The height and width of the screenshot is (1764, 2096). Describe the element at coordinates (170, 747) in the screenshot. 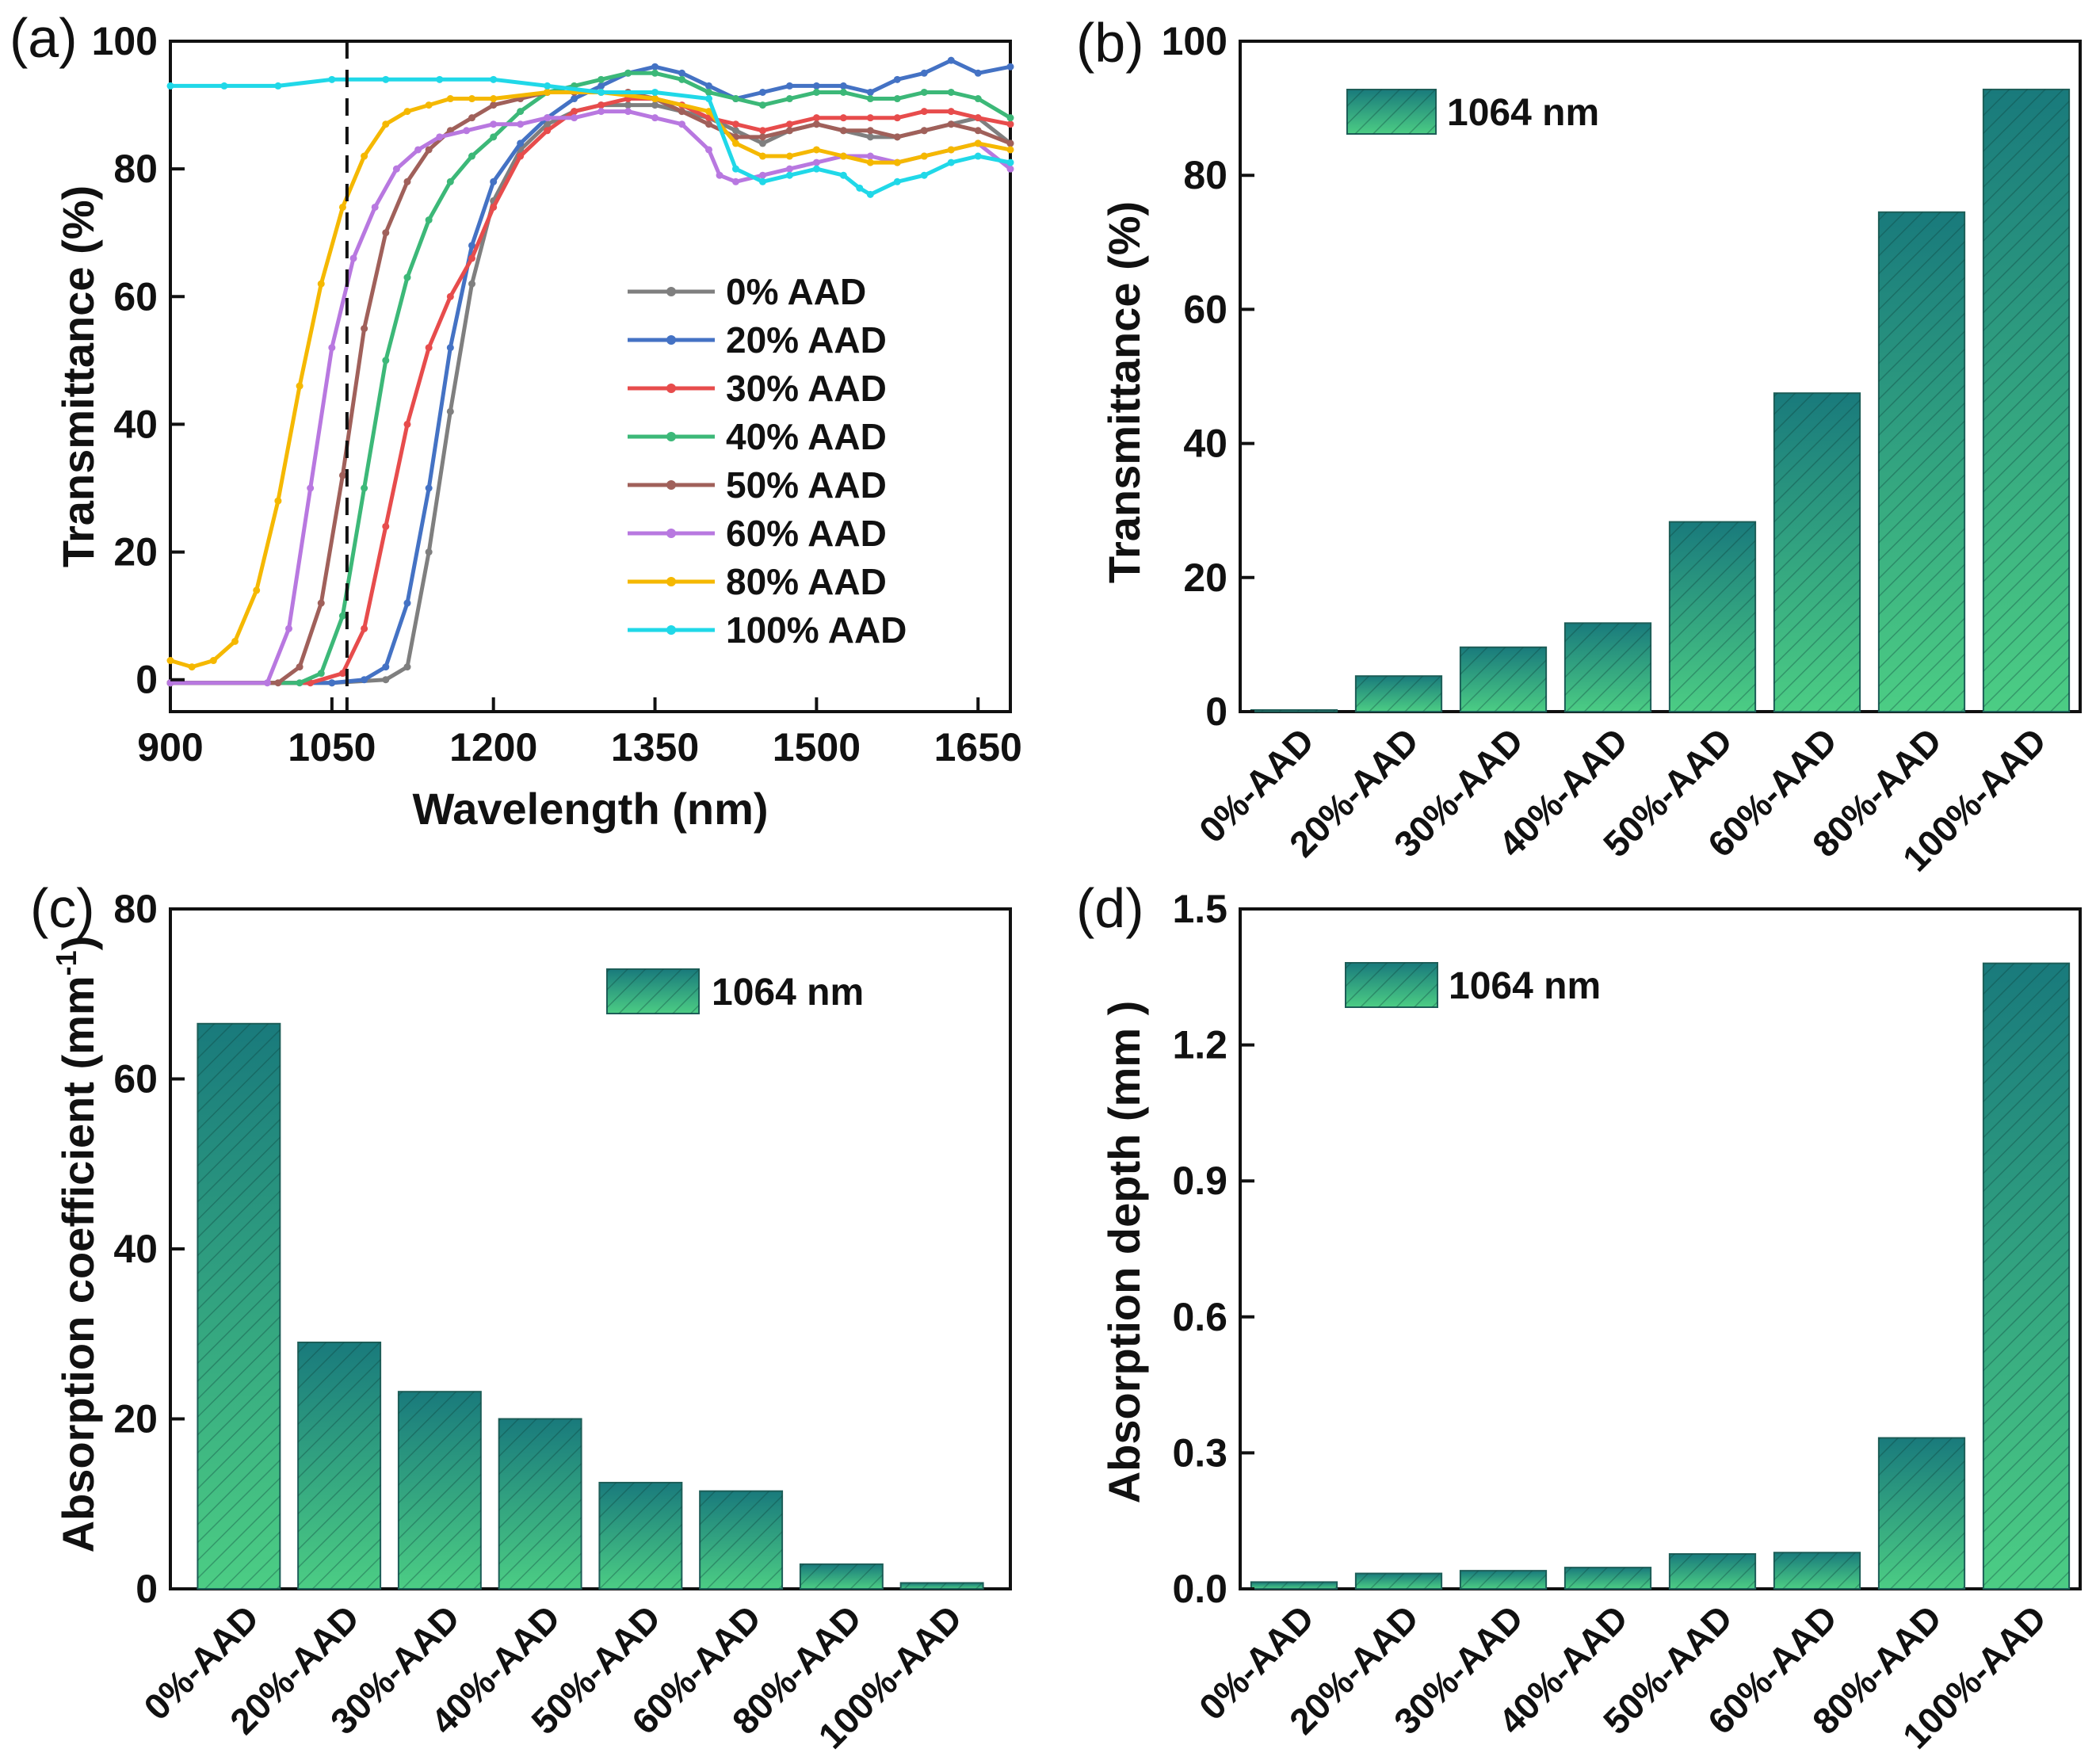

I see `x-tick-label: 900` at that location.